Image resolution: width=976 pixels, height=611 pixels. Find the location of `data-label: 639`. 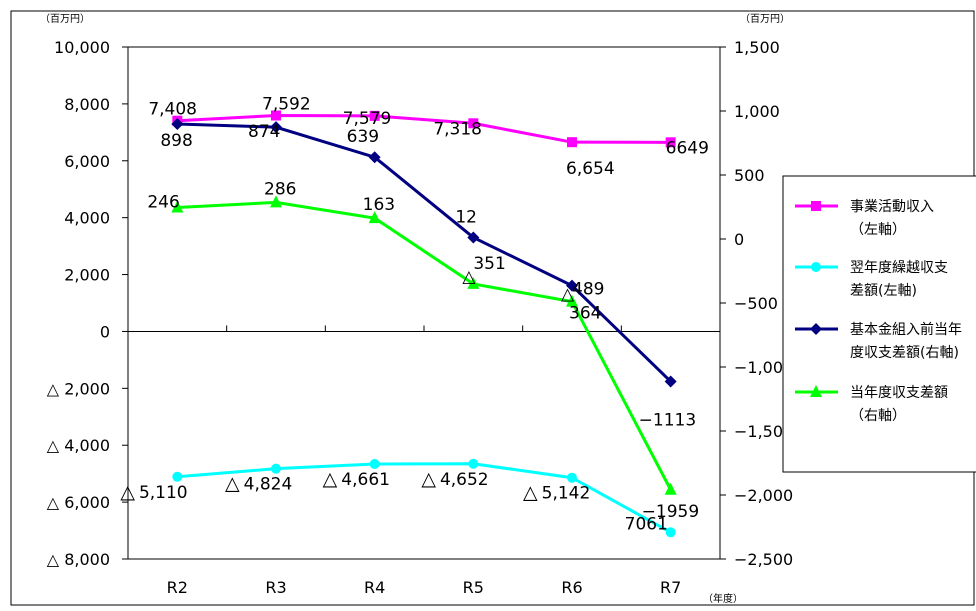

data-label: 639 is located at coordinates (363, 137).